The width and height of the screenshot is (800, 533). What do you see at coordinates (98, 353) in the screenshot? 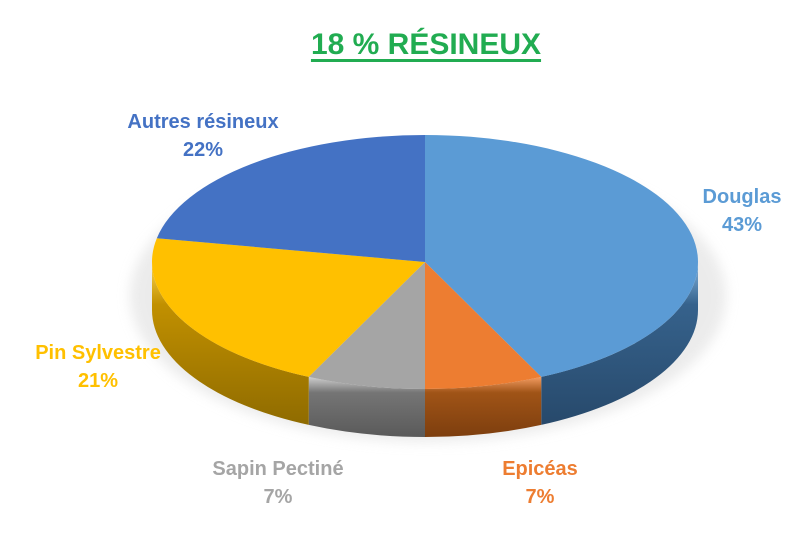
I see `slice-name: Pin Sylvestre` at bounding box center [98, 353].